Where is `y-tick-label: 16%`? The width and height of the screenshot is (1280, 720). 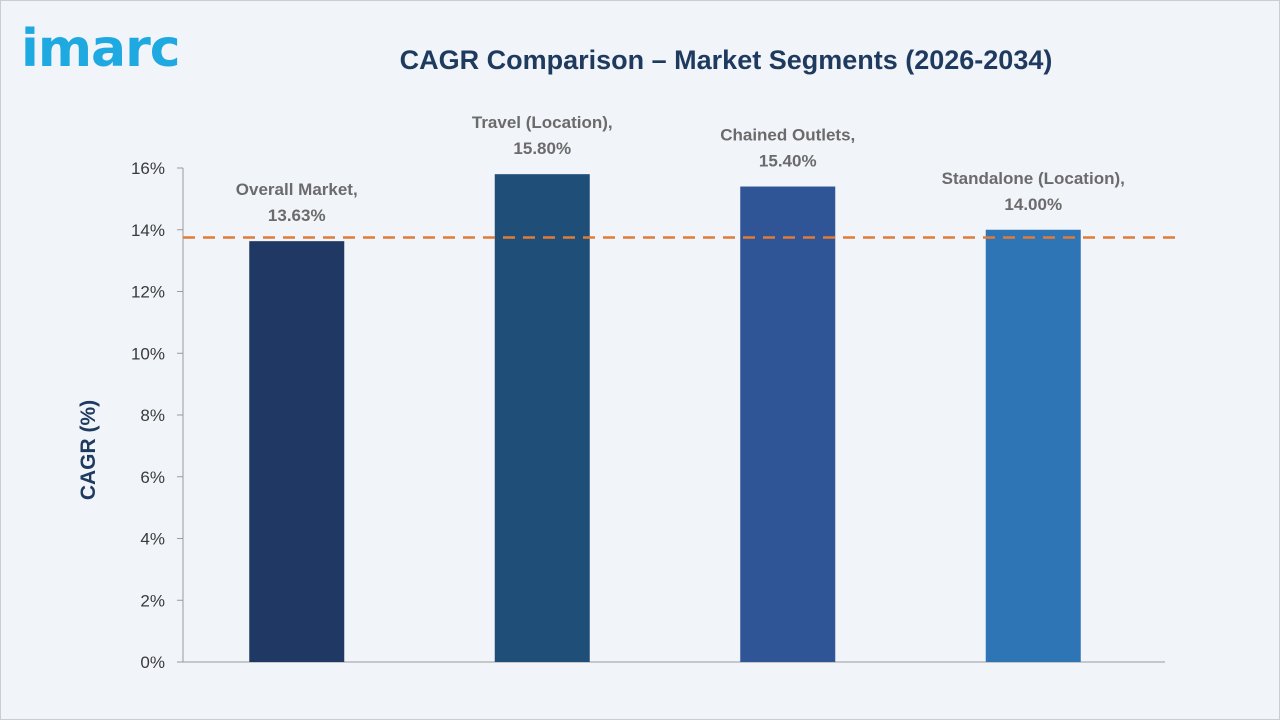 y-tick-label: 16% is located at coordinates (148, 168).